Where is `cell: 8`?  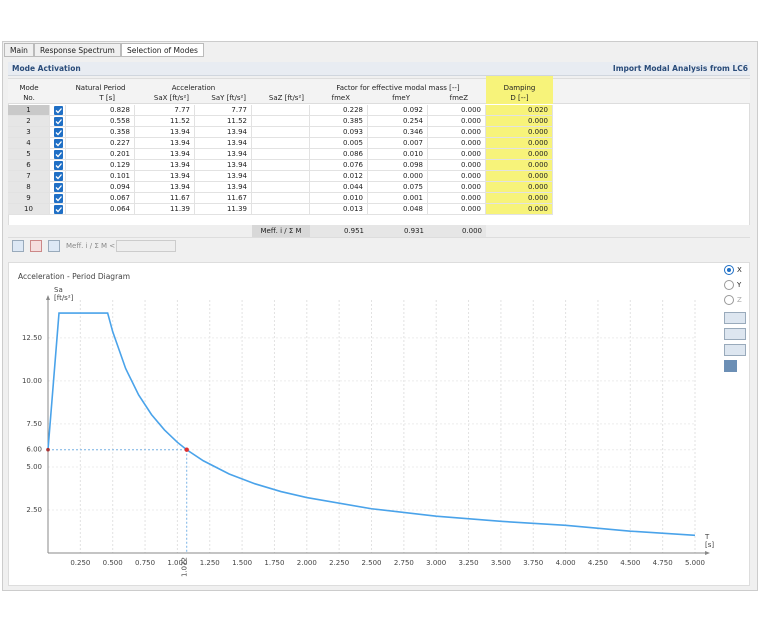 cell: 8 is located at coordinates (29, 187).